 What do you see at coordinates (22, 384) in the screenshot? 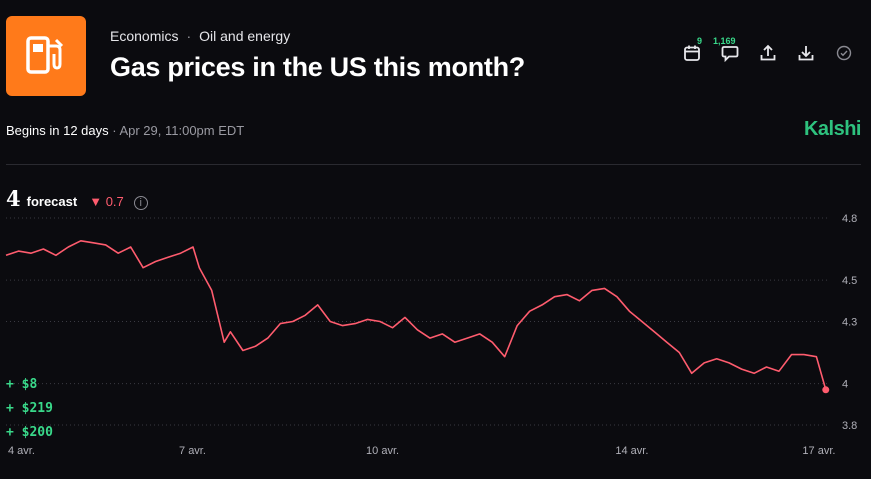
I see `trade-gain: + $8` at bounding box center [22, 384].